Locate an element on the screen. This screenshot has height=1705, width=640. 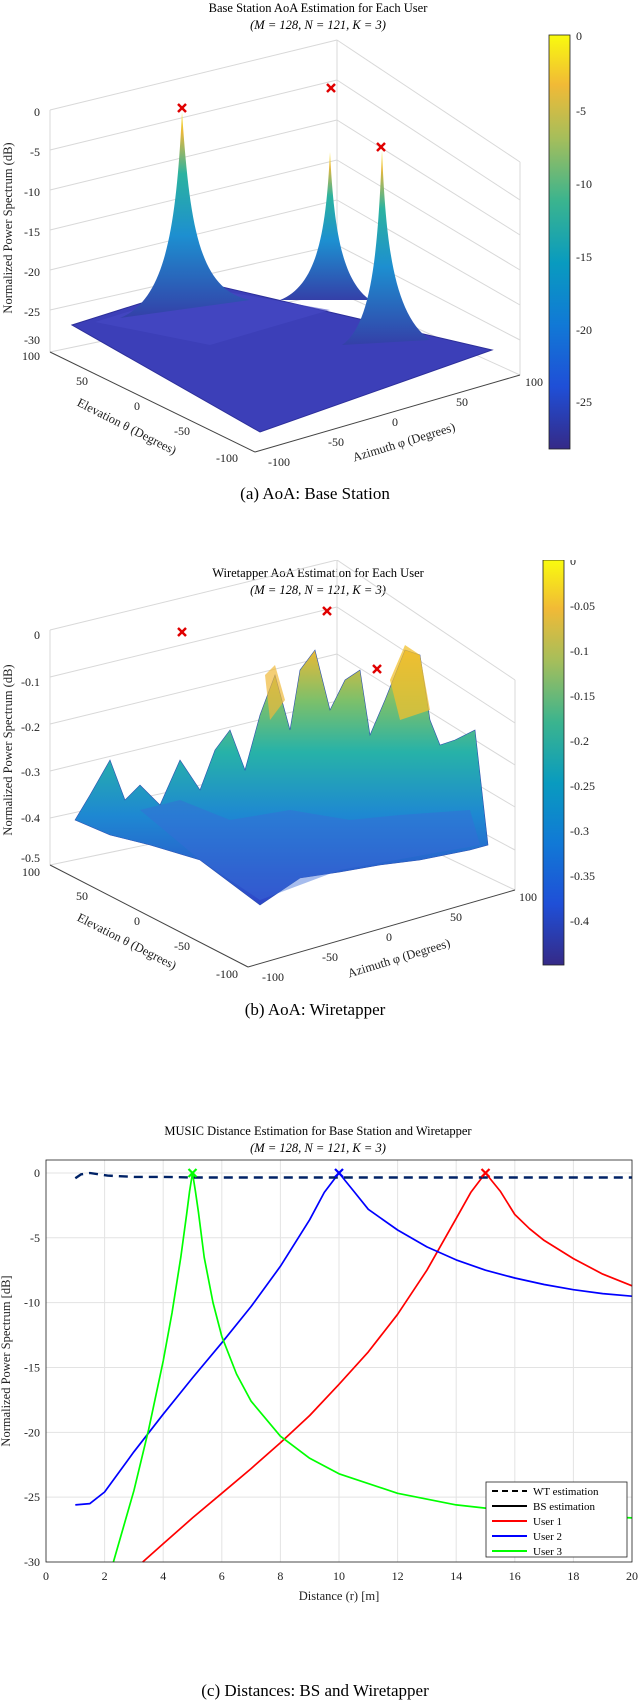
chart-a-ylabel: Elevation θ (Degrees) is located at coordinates (127, 426).